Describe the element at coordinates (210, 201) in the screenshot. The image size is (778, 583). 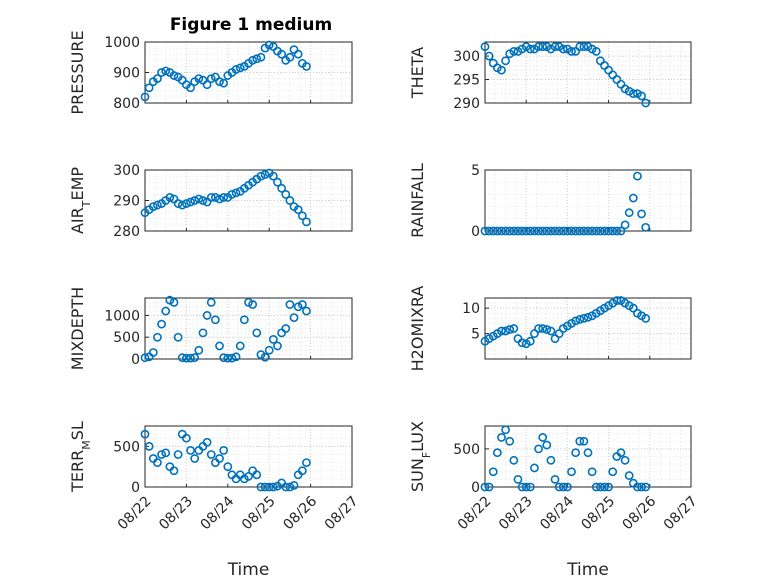
I see `subplot-air-temp: 280 290 300 AIRTEMP` at that location.